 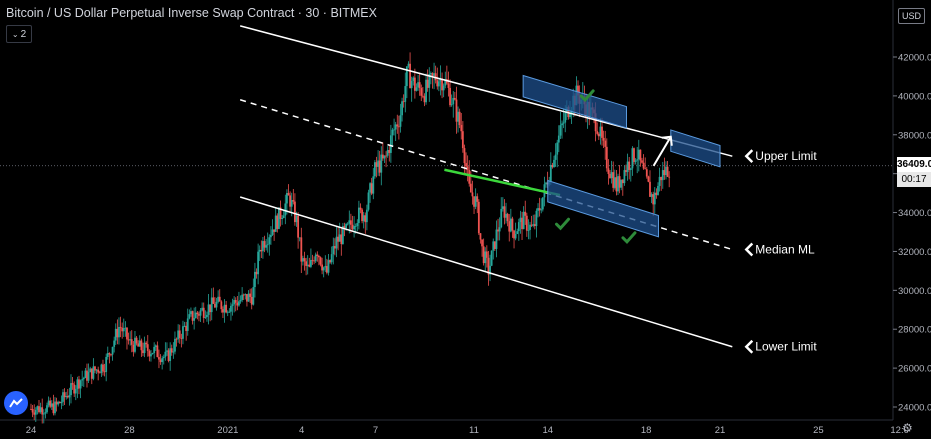 I want to click on median-highlight-segment, so click(x=502, y=182).